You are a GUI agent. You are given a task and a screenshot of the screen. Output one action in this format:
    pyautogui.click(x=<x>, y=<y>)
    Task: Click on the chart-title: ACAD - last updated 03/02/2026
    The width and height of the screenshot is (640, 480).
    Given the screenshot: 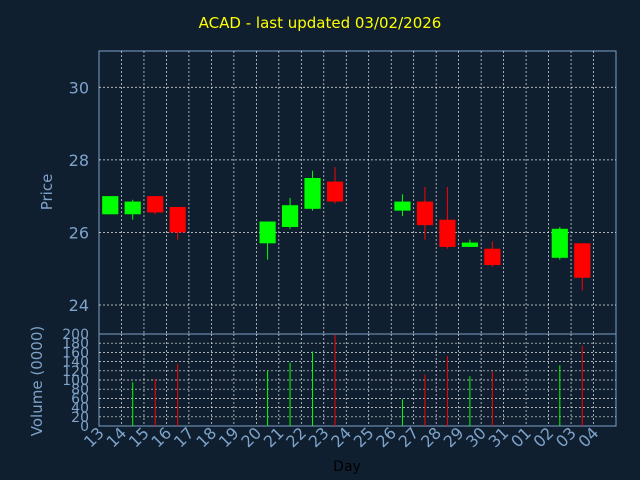 What is the action you would take?
    pyautogui.click(x=320, y=23)
    